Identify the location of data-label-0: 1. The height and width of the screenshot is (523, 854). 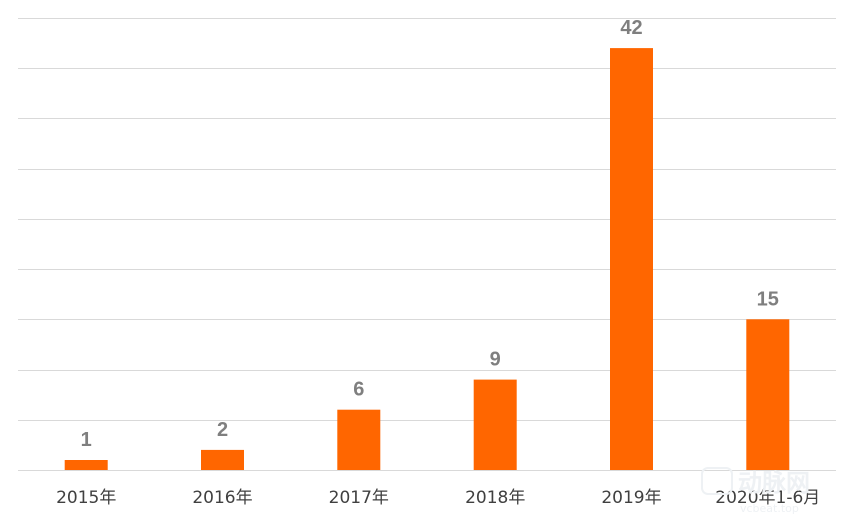
(86, 440).